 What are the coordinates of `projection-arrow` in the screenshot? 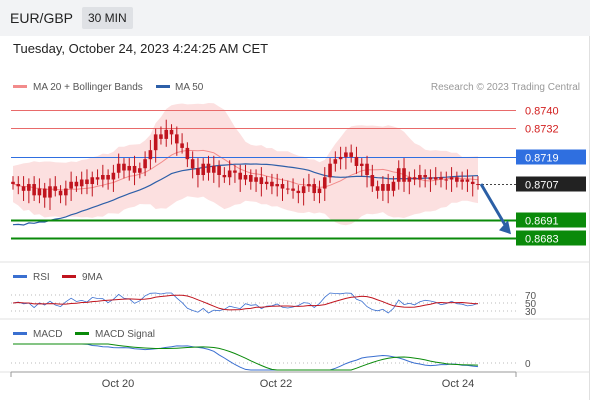 It's located at (495, 209).